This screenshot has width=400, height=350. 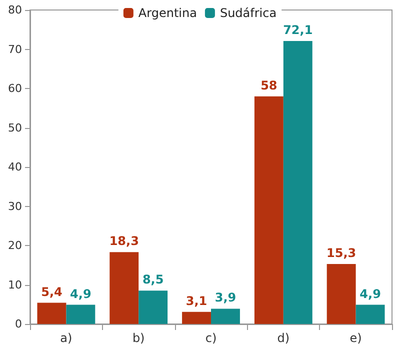 What do you see at coordinates (356, 338) in the screenshot?
I see `x-tick-label: e)` at bounding box center [356, 338].